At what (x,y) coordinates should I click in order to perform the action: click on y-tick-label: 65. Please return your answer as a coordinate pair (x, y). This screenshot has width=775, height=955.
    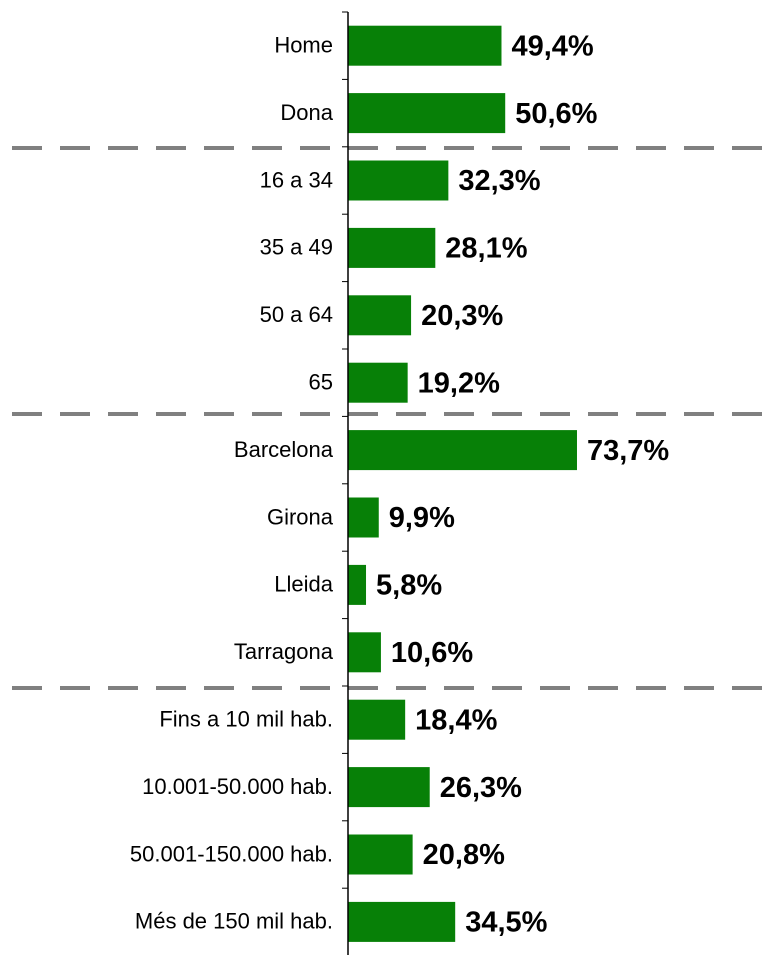
    Looking at the image, I should click on (321, 382).